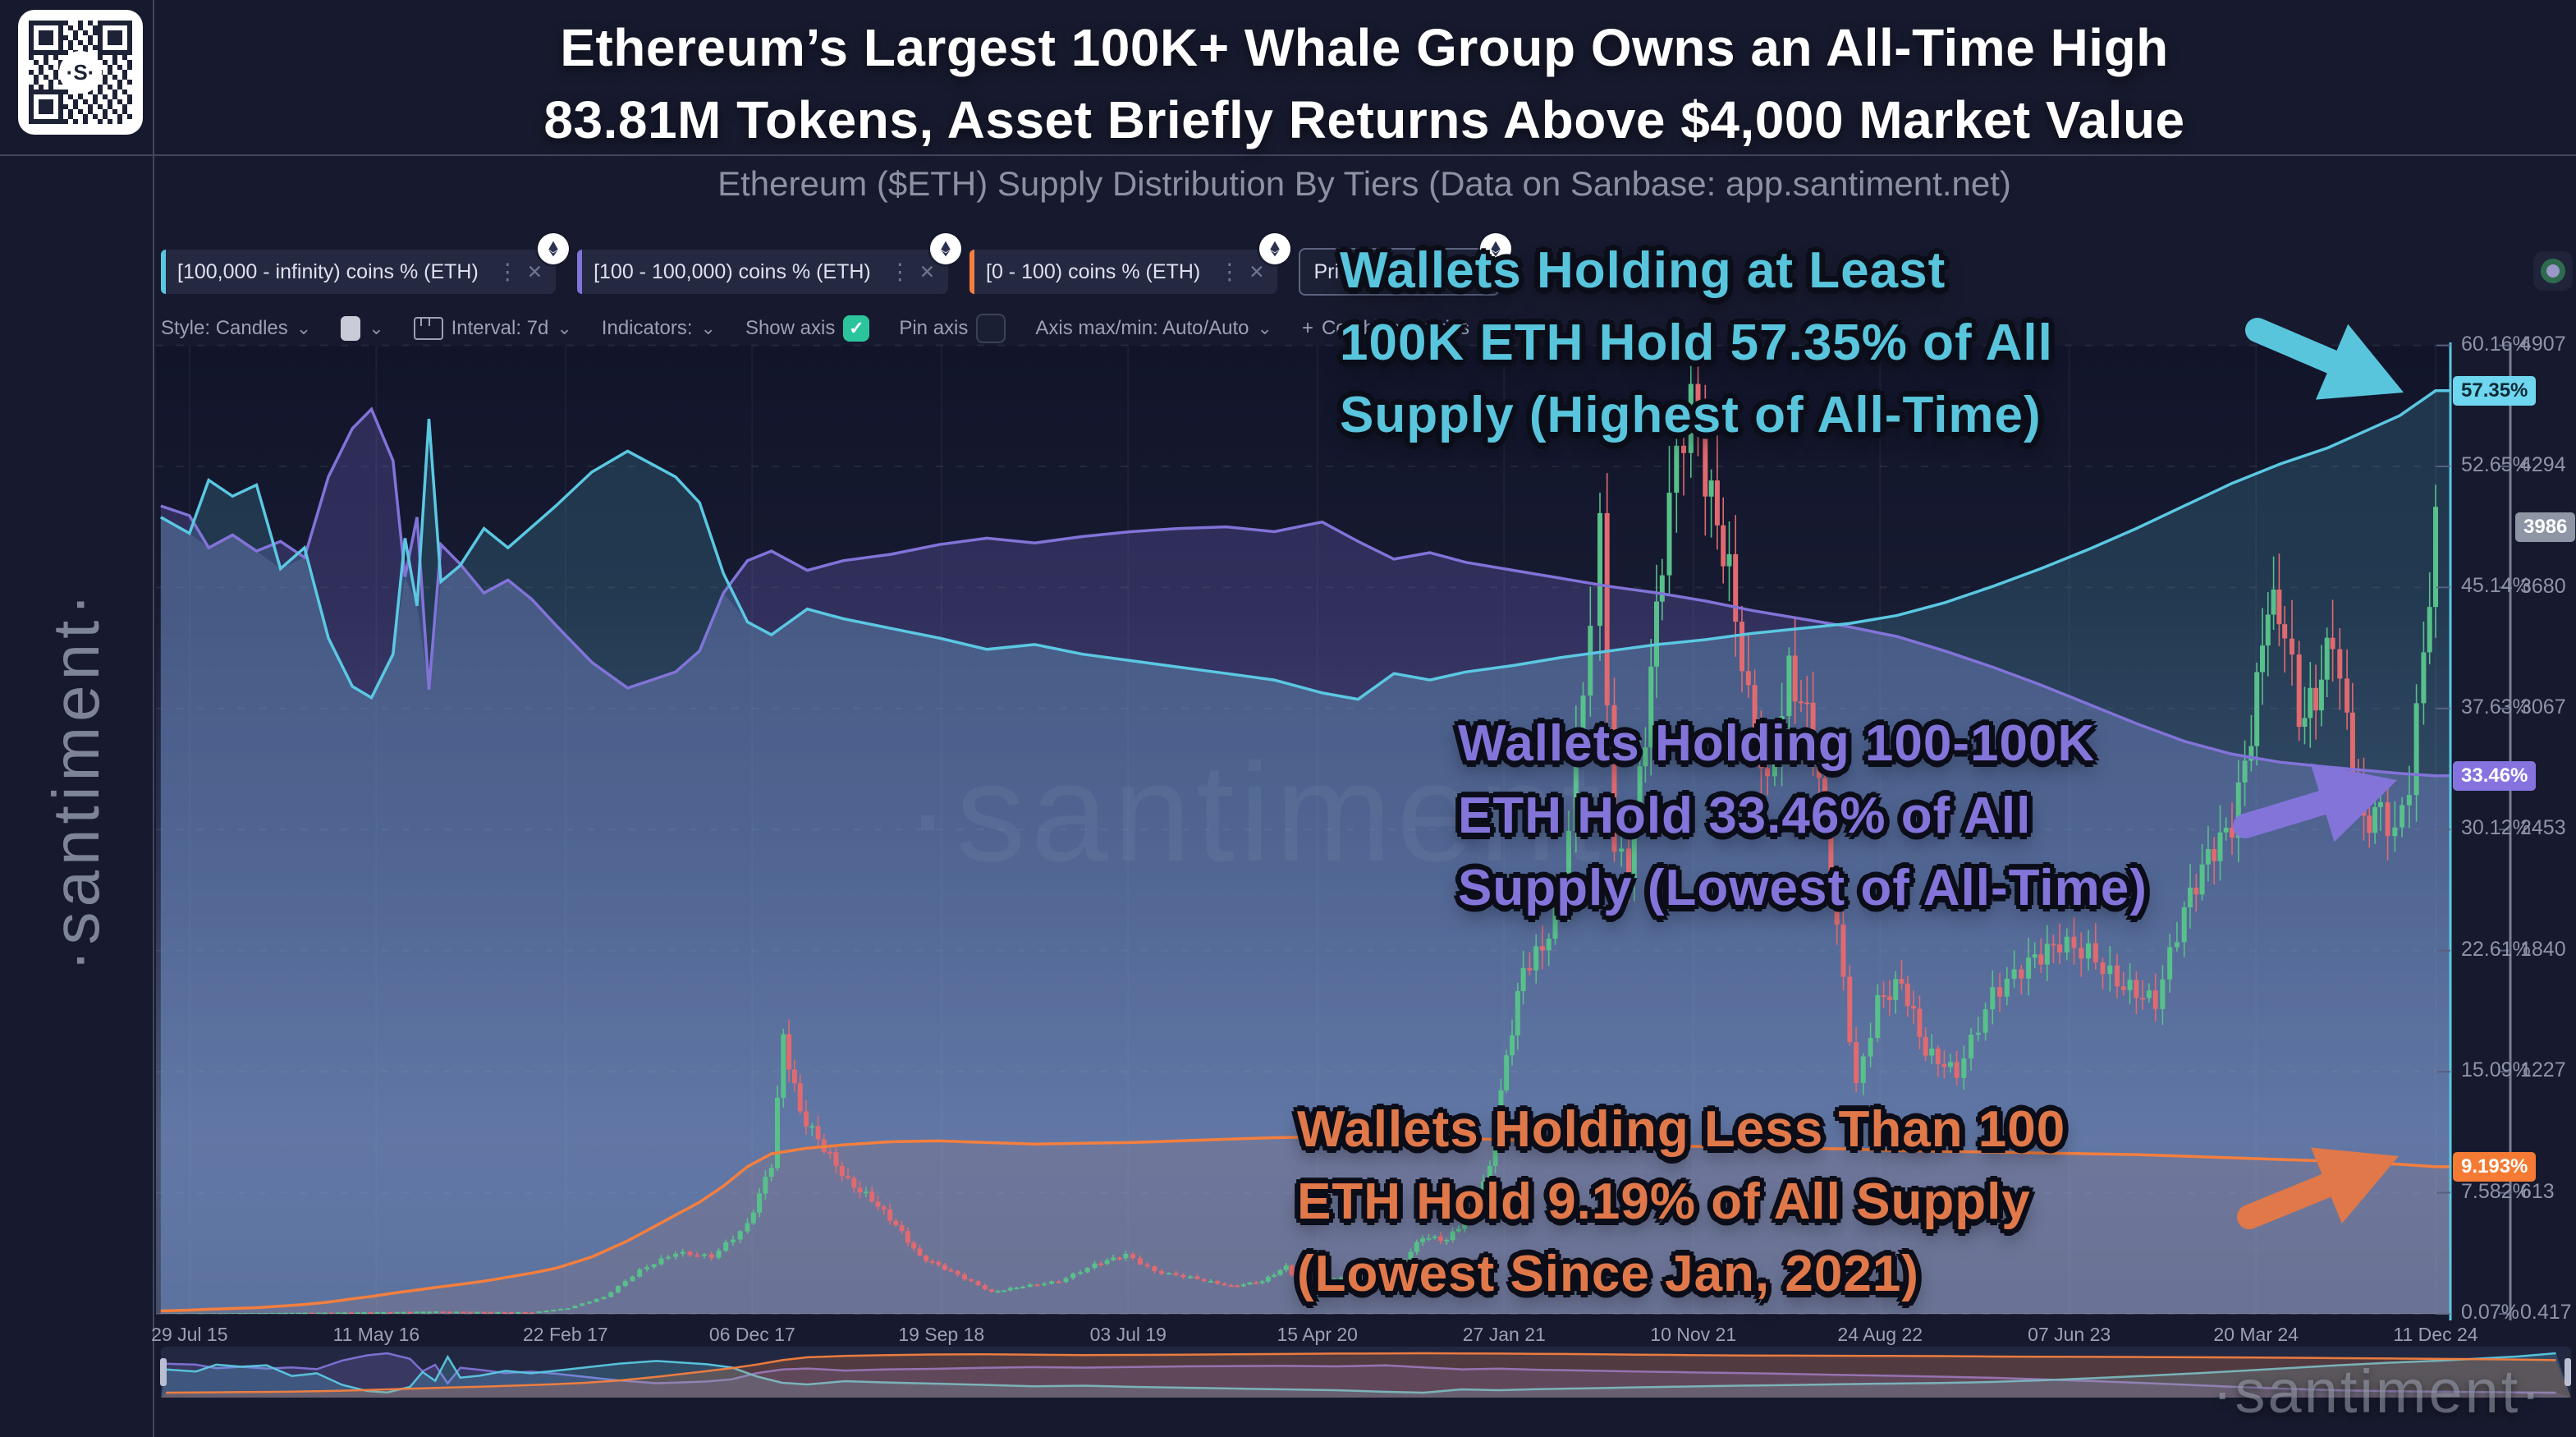 This screenshot has width=2576, height=1437. Describe the element at coordinates (1307, 328) in the screenshot. I see `plus-icon: +` at that location.